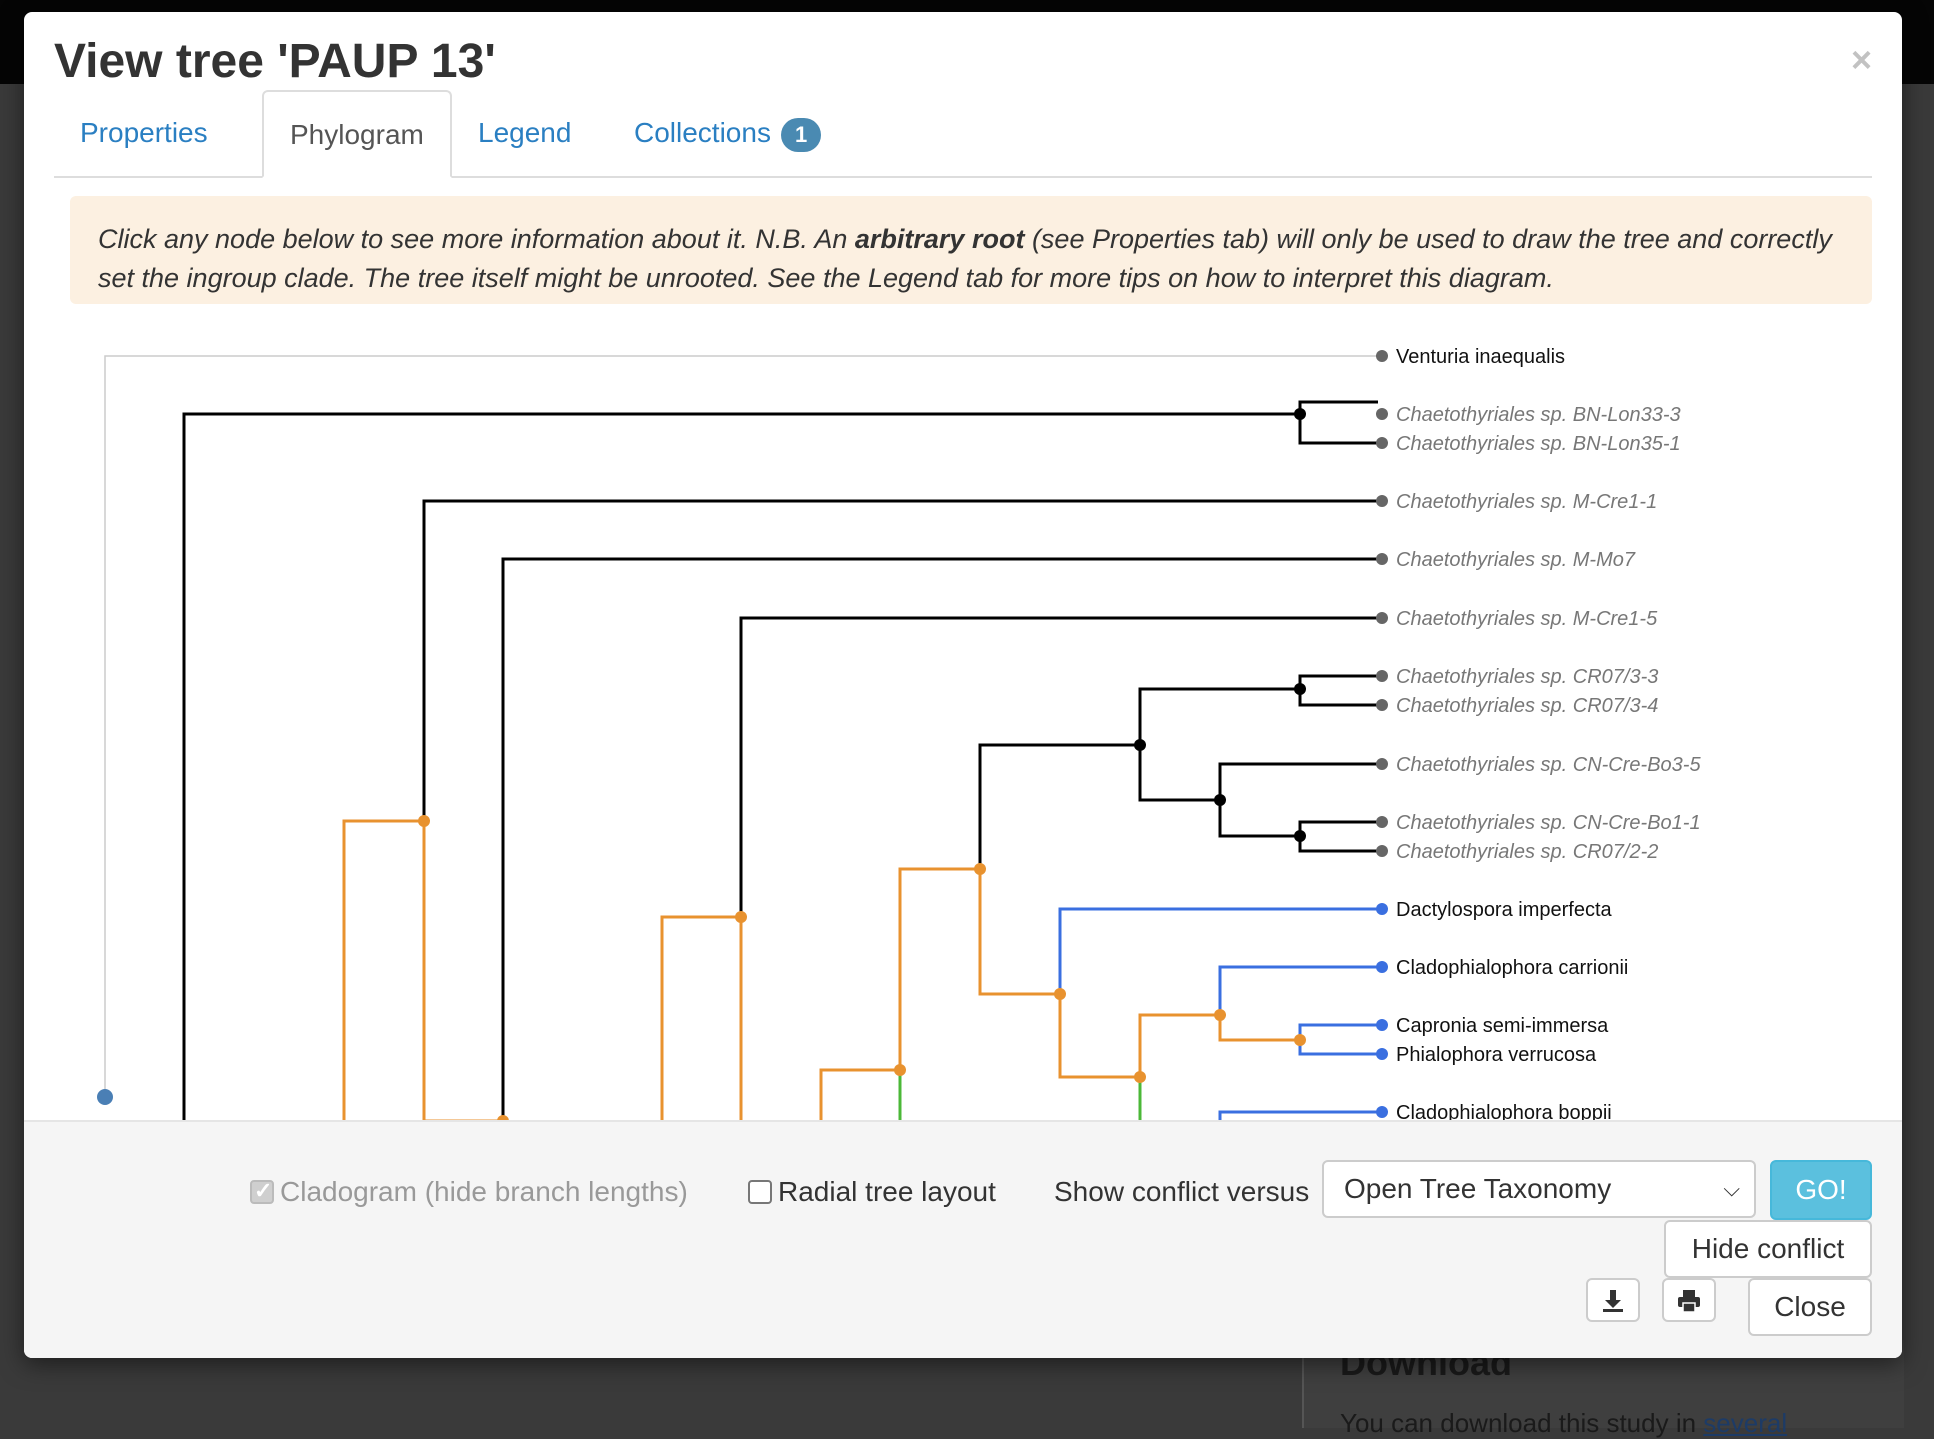  I want to click on tab-collections: Collections 1, so click(727, 133).